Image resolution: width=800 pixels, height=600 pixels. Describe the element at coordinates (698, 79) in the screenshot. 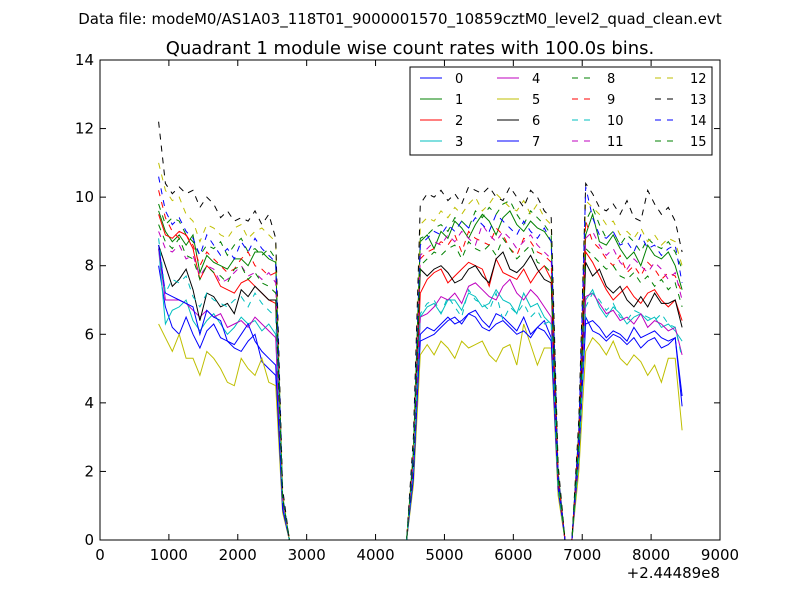

I see `legend-label-12: 12` at that location.